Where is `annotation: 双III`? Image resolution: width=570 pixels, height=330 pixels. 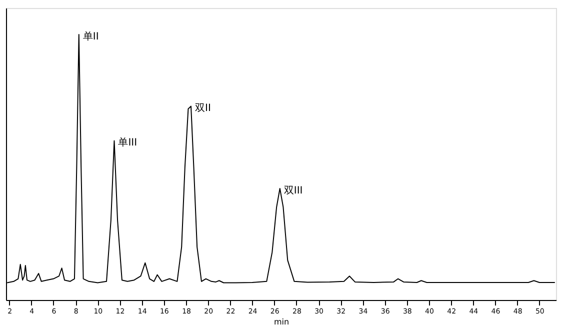 annotation: 双III is located at coordinates (293, 191).